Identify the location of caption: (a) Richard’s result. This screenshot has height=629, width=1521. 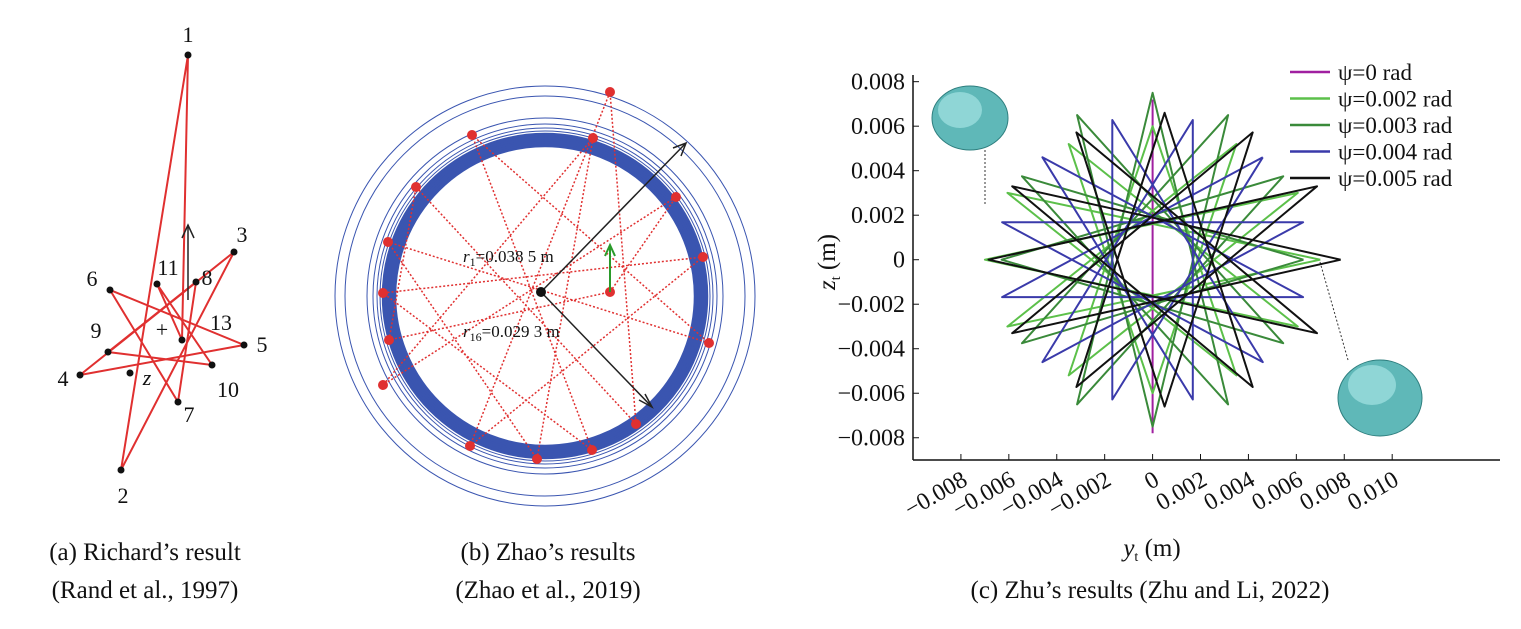
(145, 552).